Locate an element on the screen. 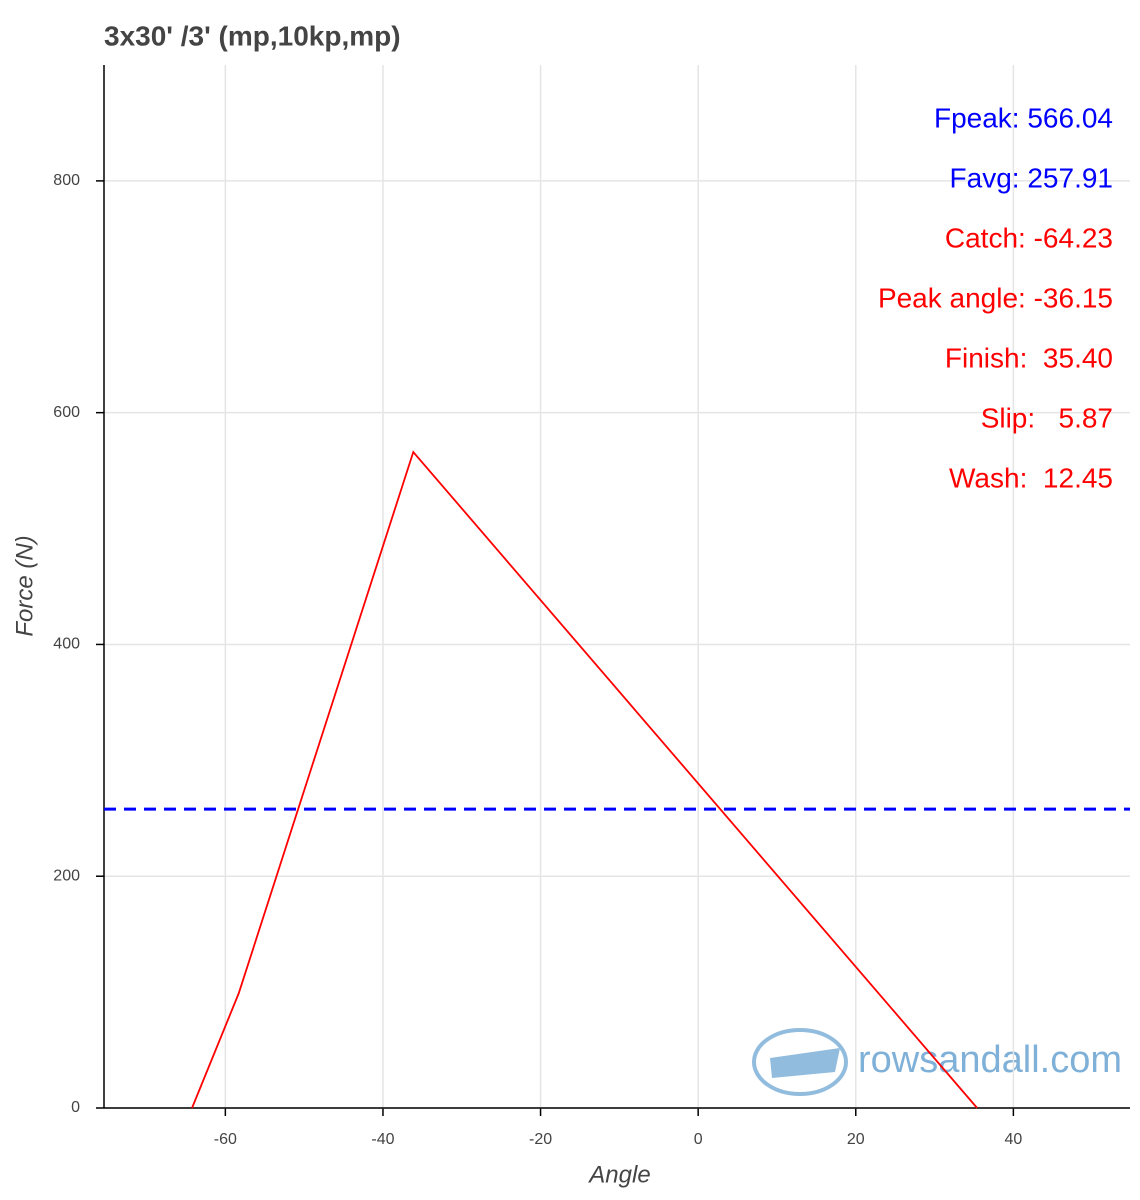  x-tick-label: 40 is located at coordinates (1013, 1139).